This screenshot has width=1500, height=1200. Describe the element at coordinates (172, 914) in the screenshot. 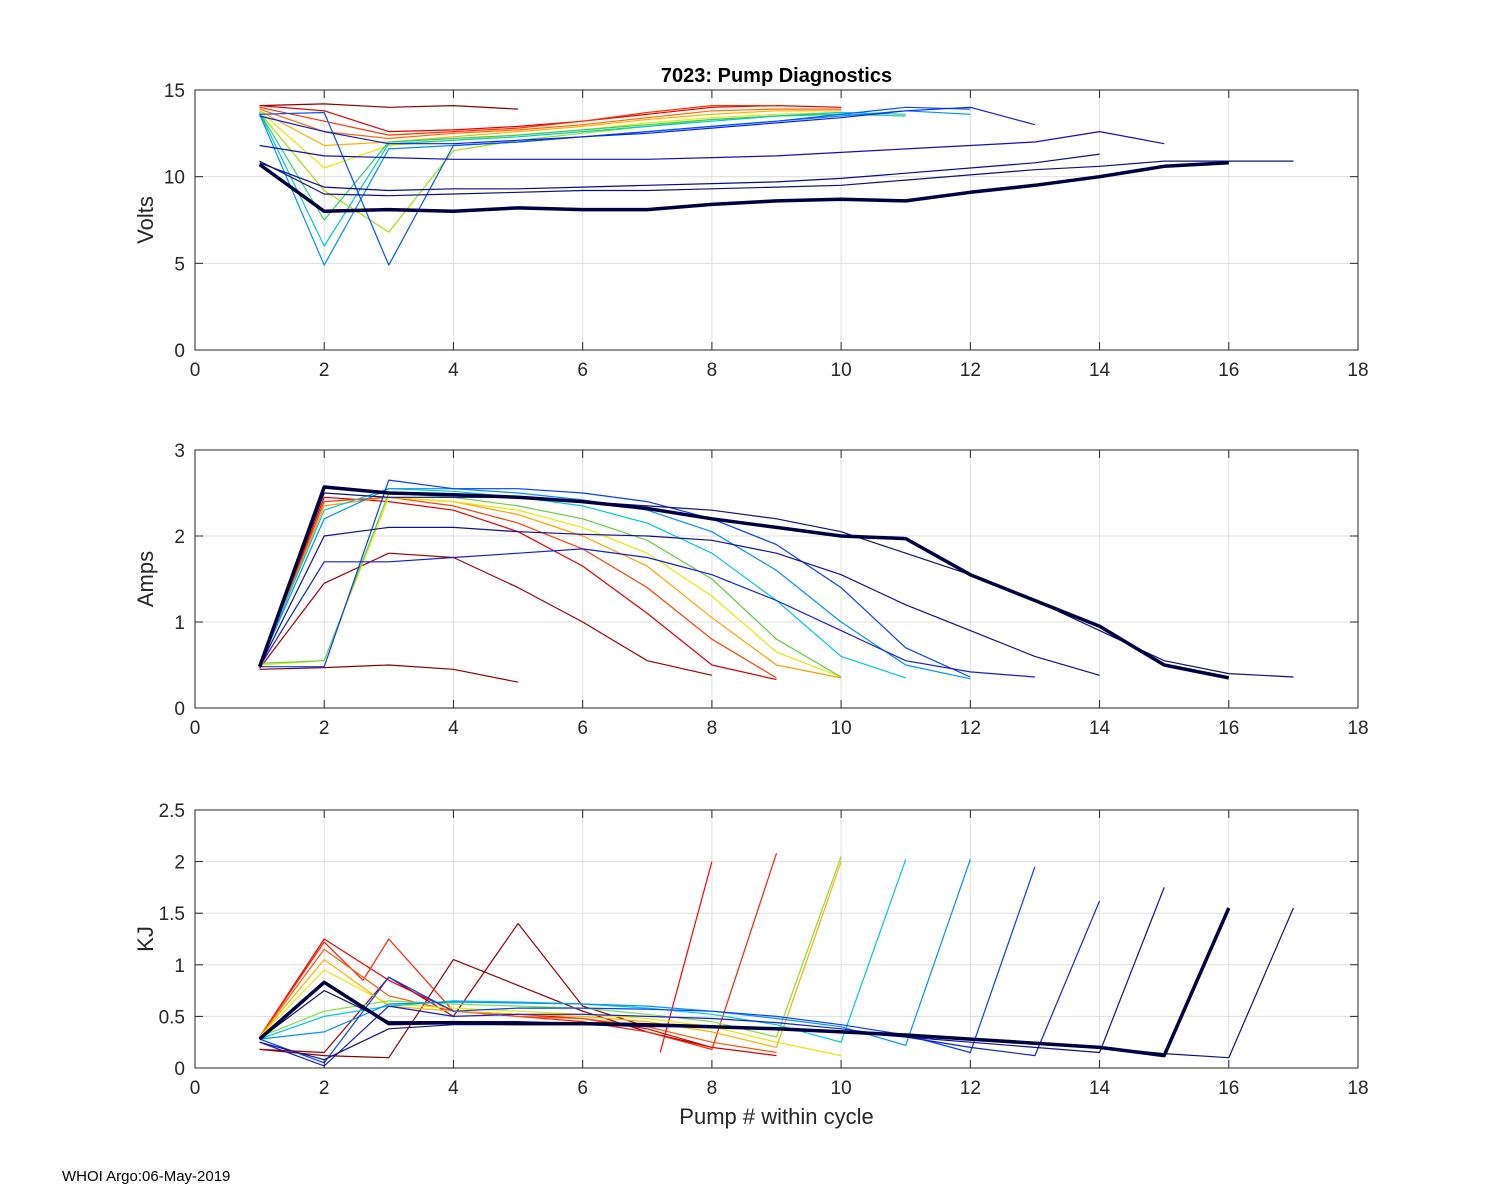

I see `y-tick-label: 1.5` at that location.